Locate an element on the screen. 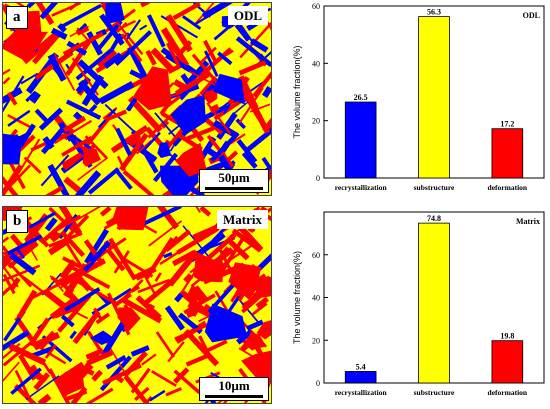 This screenshot has height=409, width=550. panel-a-name: ODL is located at coordinates (247, 15).